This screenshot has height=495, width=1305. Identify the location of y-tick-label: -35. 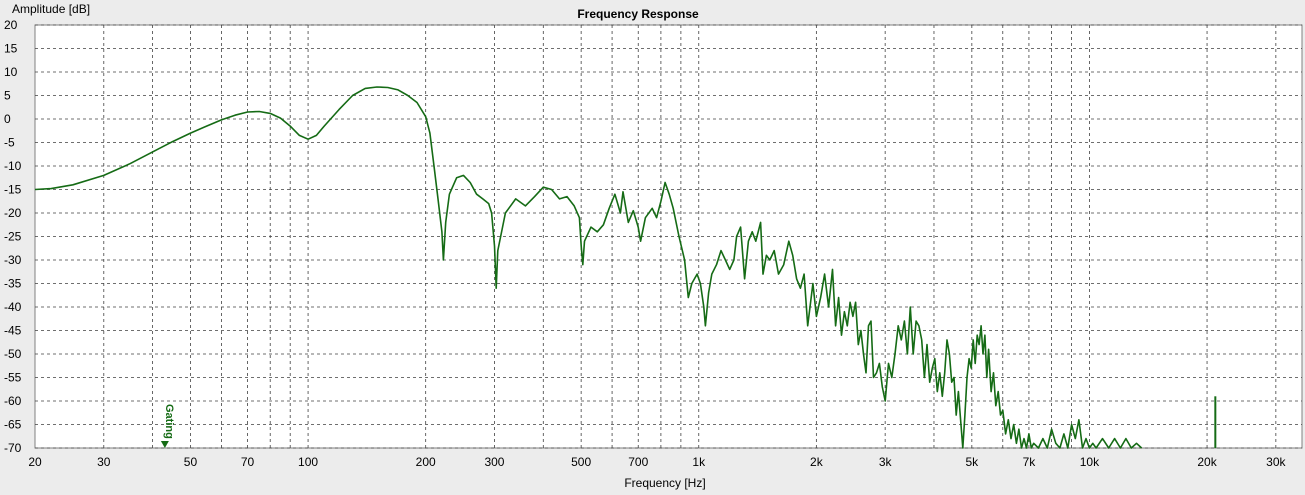
(13, 284).